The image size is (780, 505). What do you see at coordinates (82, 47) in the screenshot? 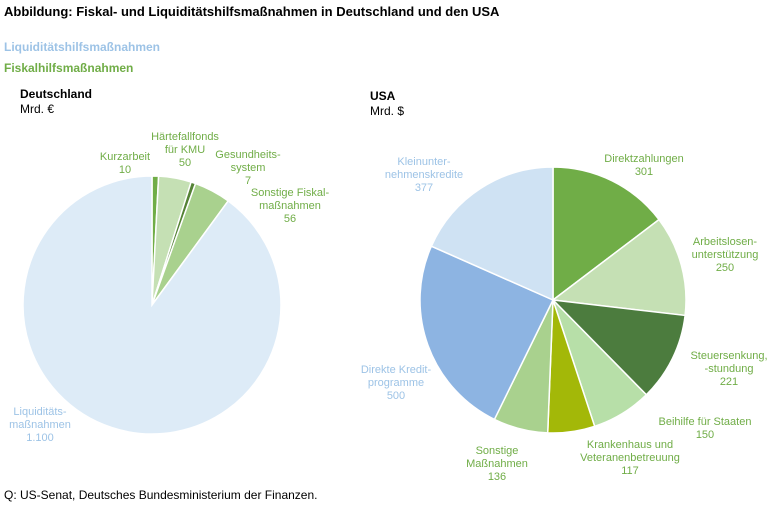
I see `legend-liquidity: Liquiditätshilfsmaßnahmen` at bounding box center [82, 47].